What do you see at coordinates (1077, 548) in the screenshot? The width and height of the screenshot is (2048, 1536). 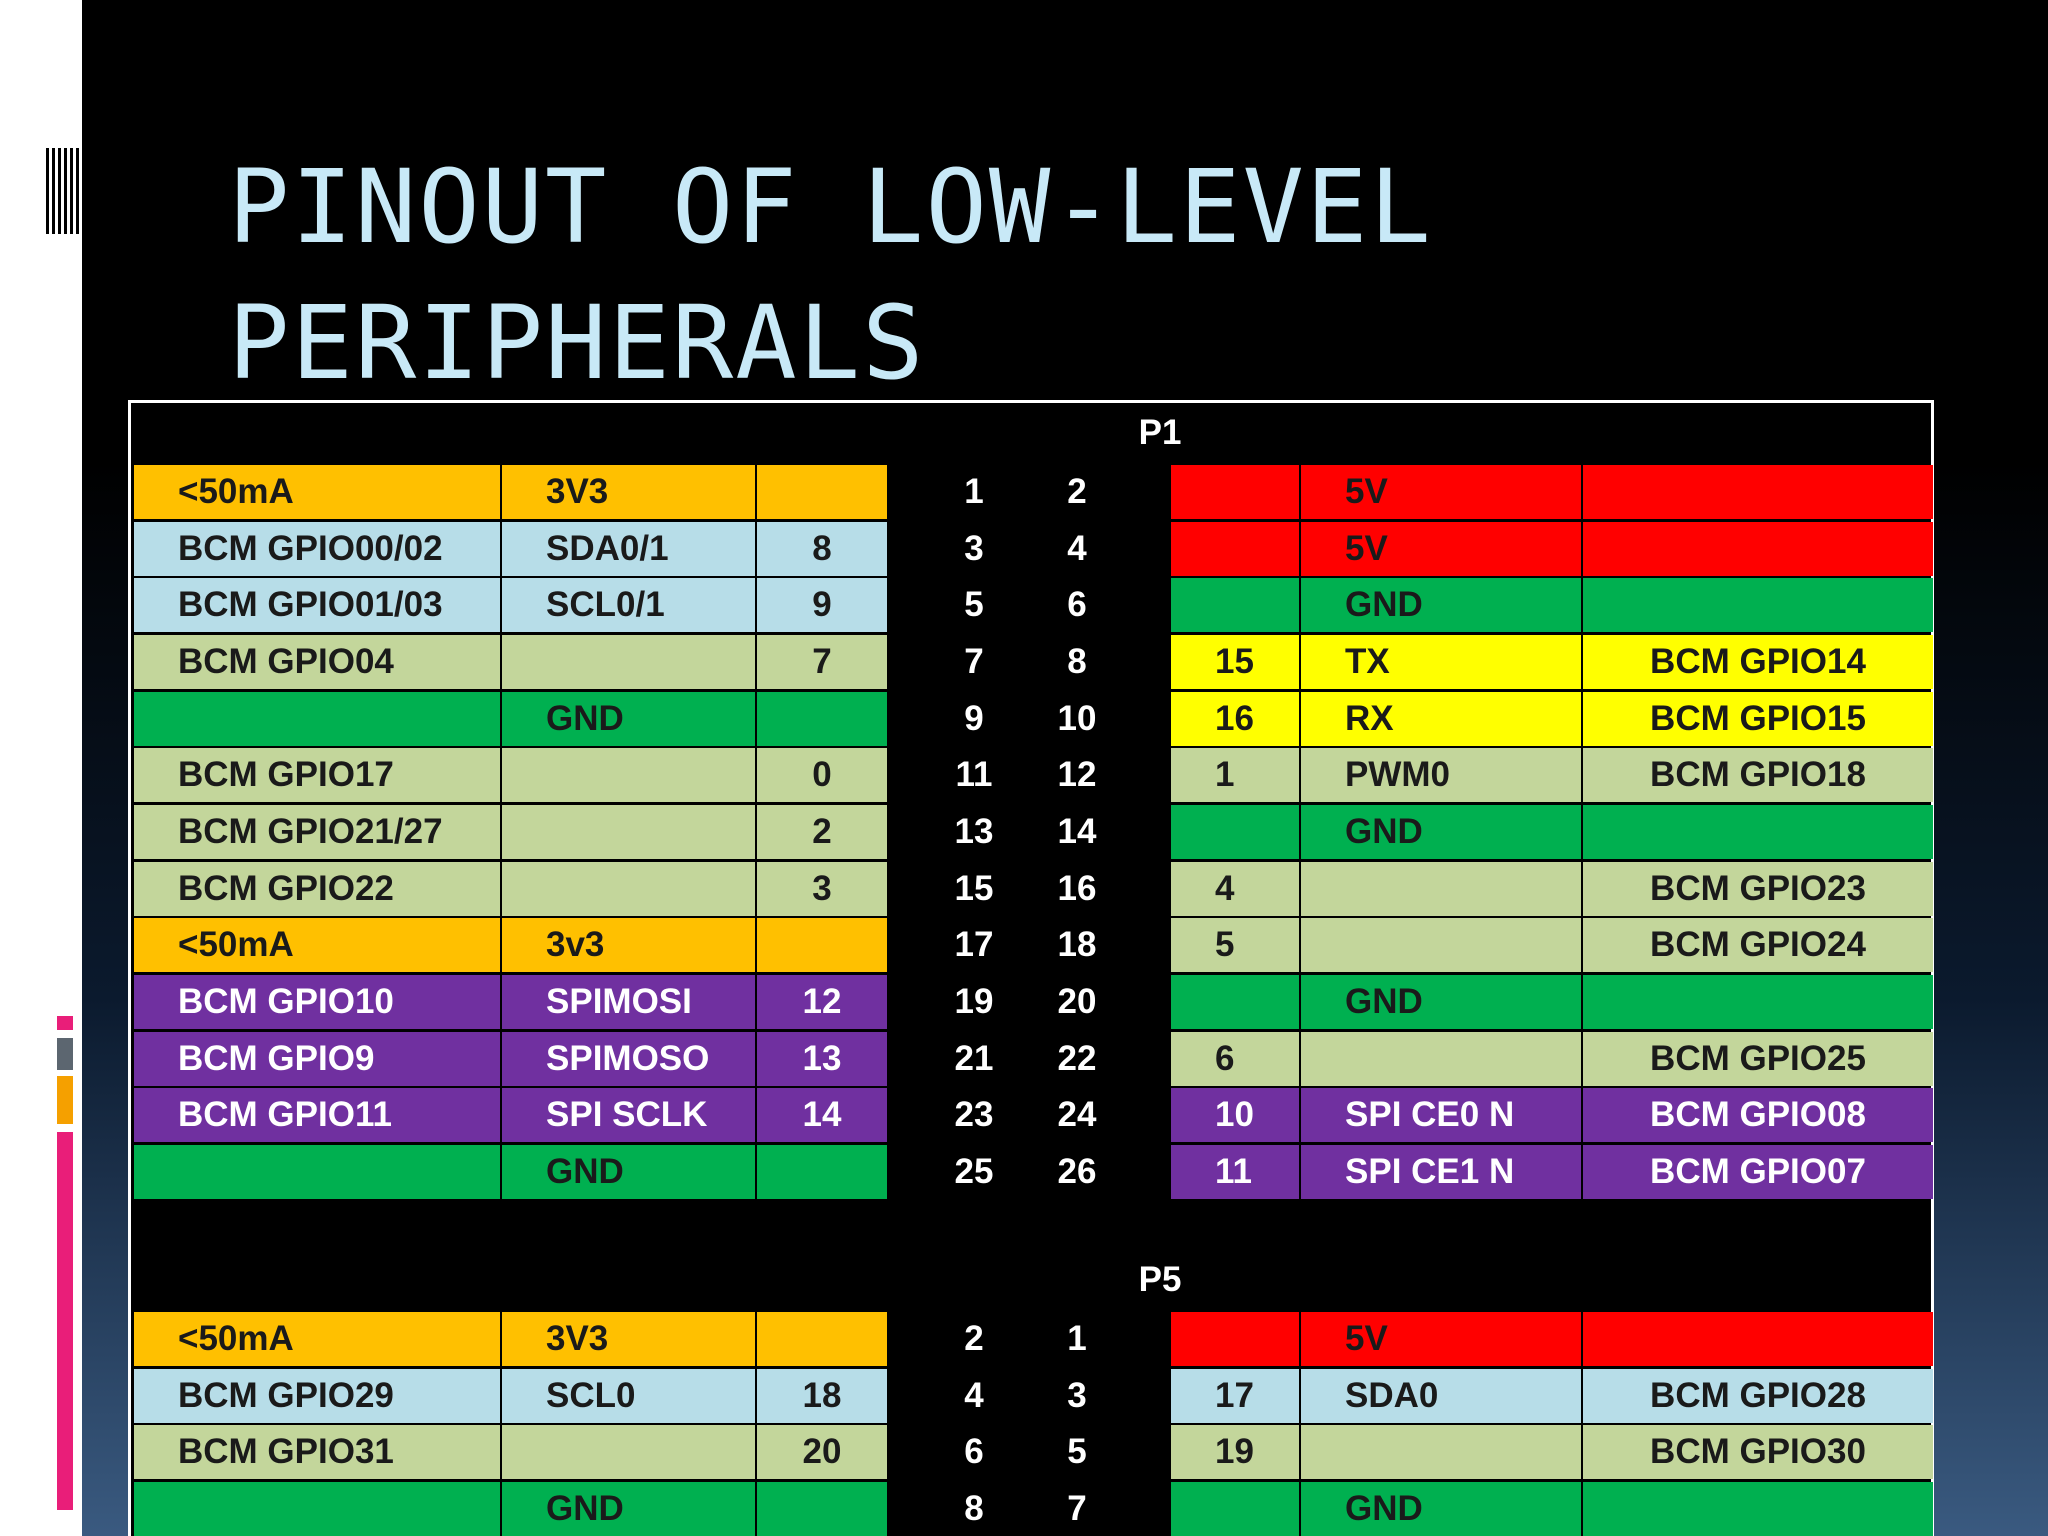 I see `p1-pin-number: 4` at bounding box center [1077, 548].